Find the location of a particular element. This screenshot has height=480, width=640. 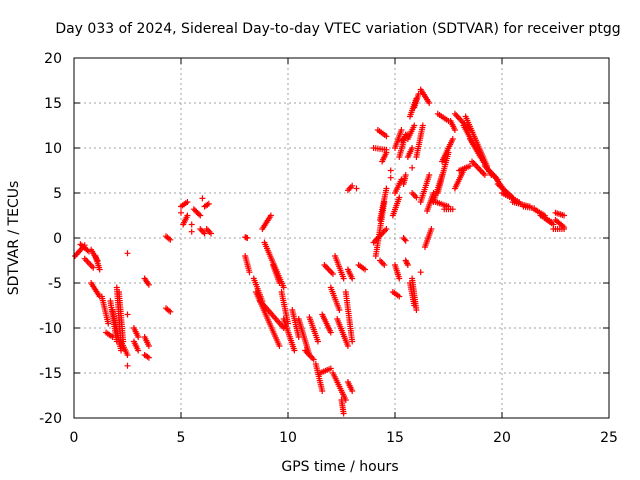

y-tick-label: -10 is located at coordinates (50, 329).